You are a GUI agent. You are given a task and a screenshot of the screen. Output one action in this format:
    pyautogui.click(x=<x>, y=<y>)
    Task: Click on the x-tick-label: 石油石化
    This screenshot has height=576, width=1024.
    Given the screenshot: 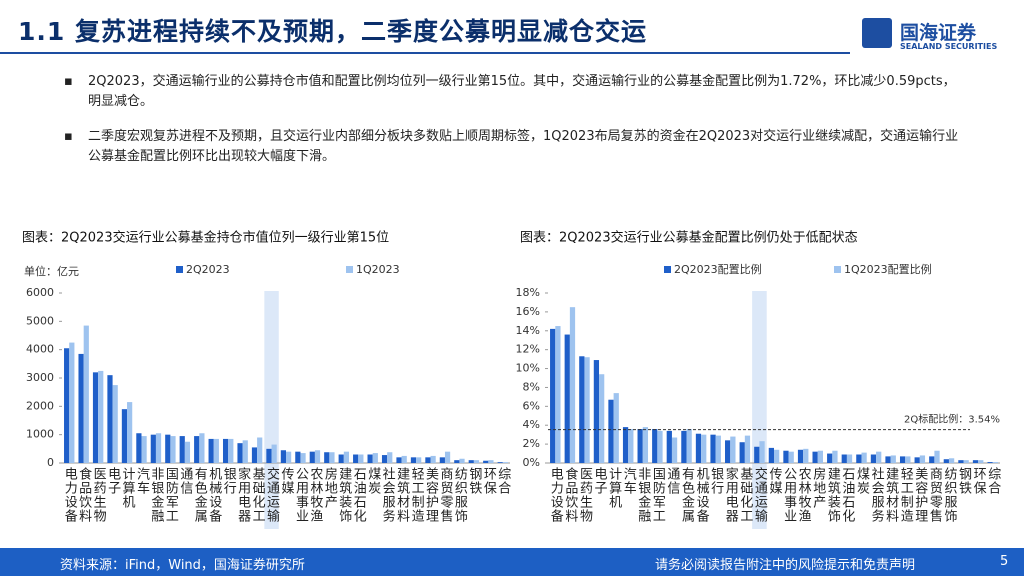 What is the action you would take?
    pyautogui.click(x=847, y=495)
    